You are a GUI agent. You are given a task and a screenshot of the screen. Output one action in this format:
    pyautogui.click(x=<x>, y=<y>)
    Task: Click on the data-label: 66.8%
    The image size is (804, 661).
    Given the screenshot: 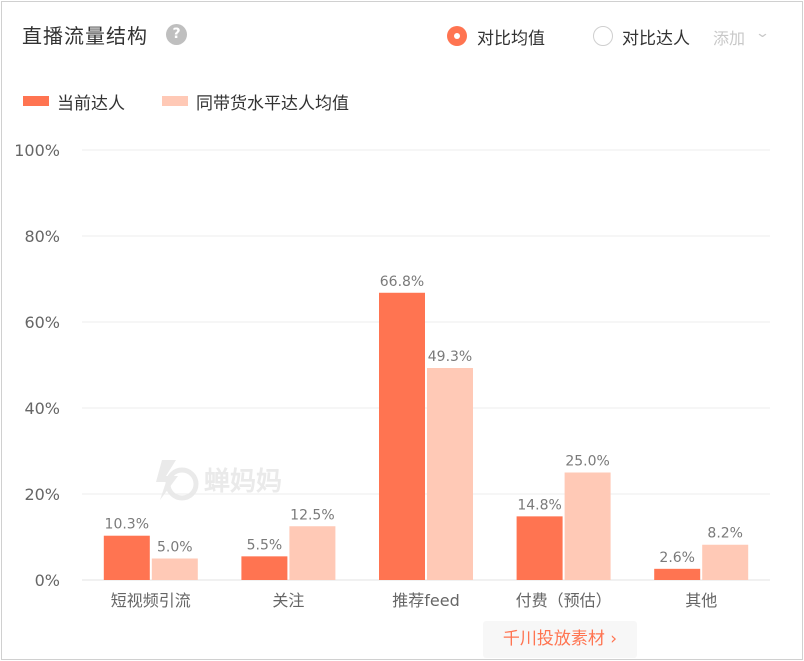 What is the action you would take?
    pyautogui.click(x=402, y=282)
    